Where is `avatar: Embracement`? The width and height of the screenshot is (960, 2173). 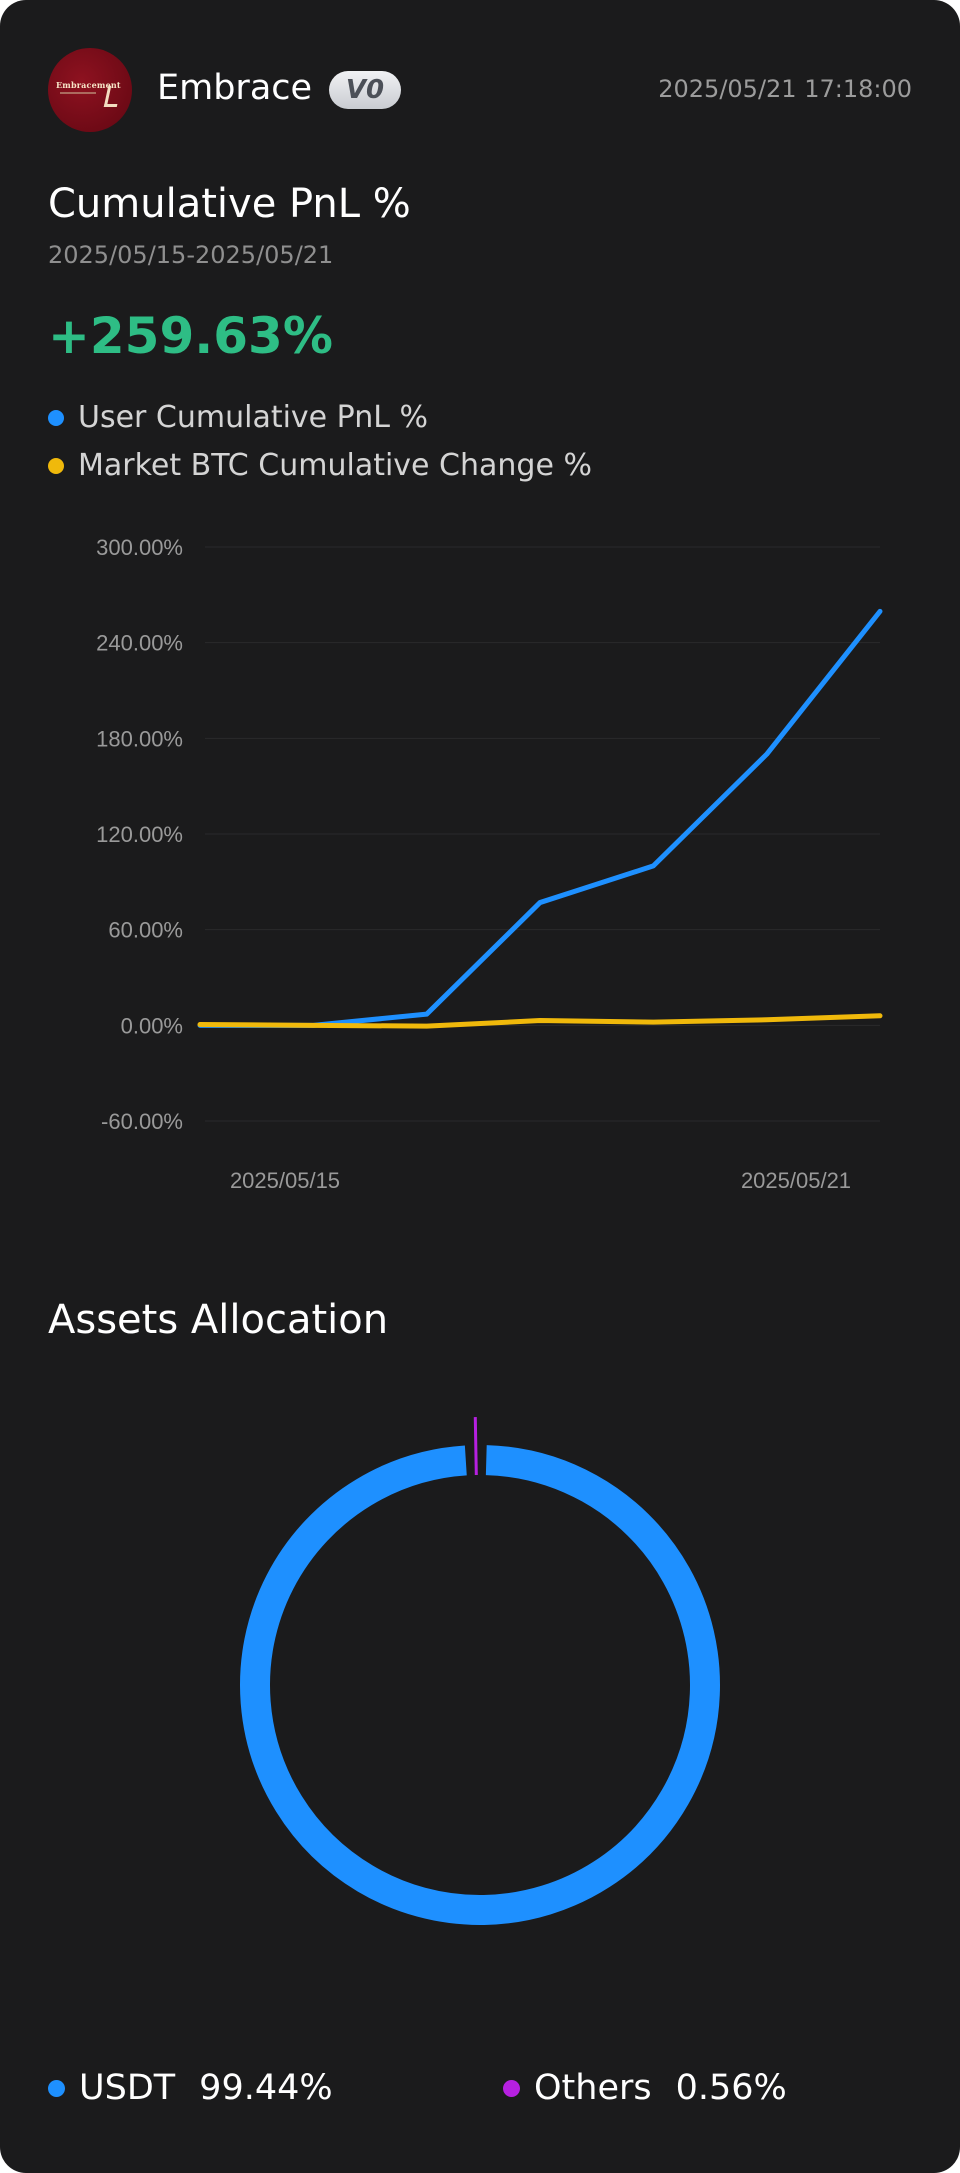 avatar: Embracement is located at coordinates (90, 90).